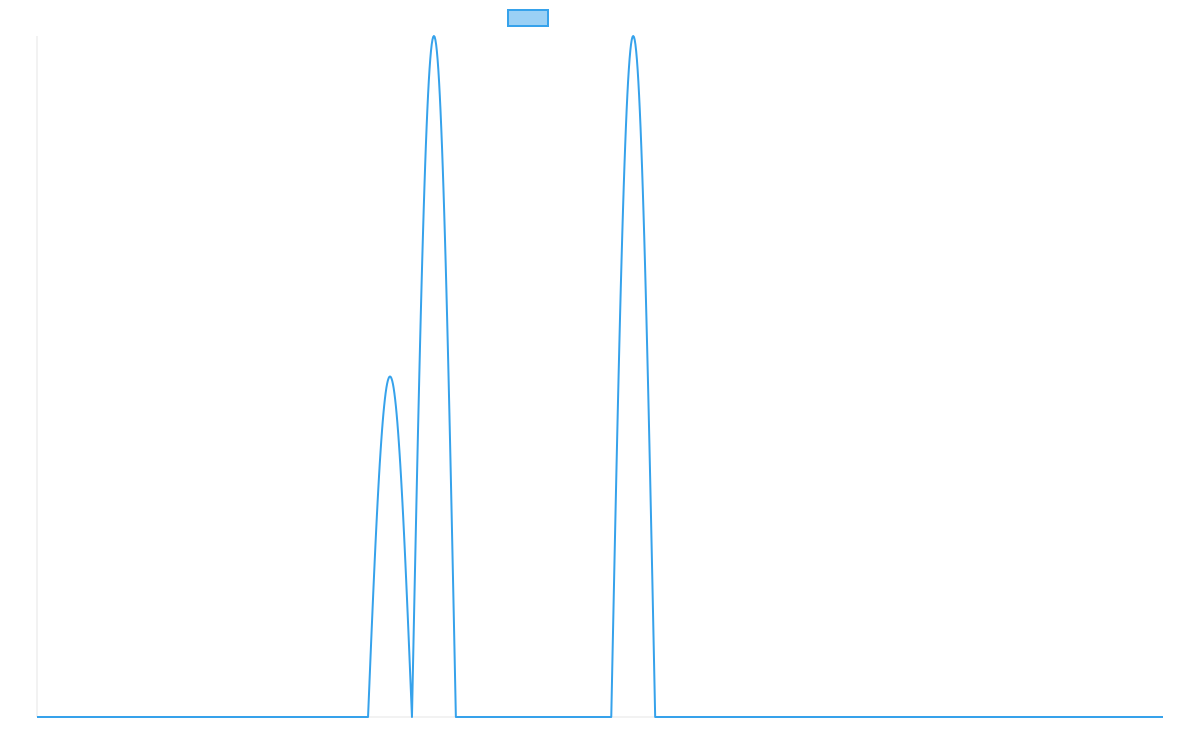 This screenshot has width=1200, height=750. I want to click on legend-swatch, so click(528, 18).